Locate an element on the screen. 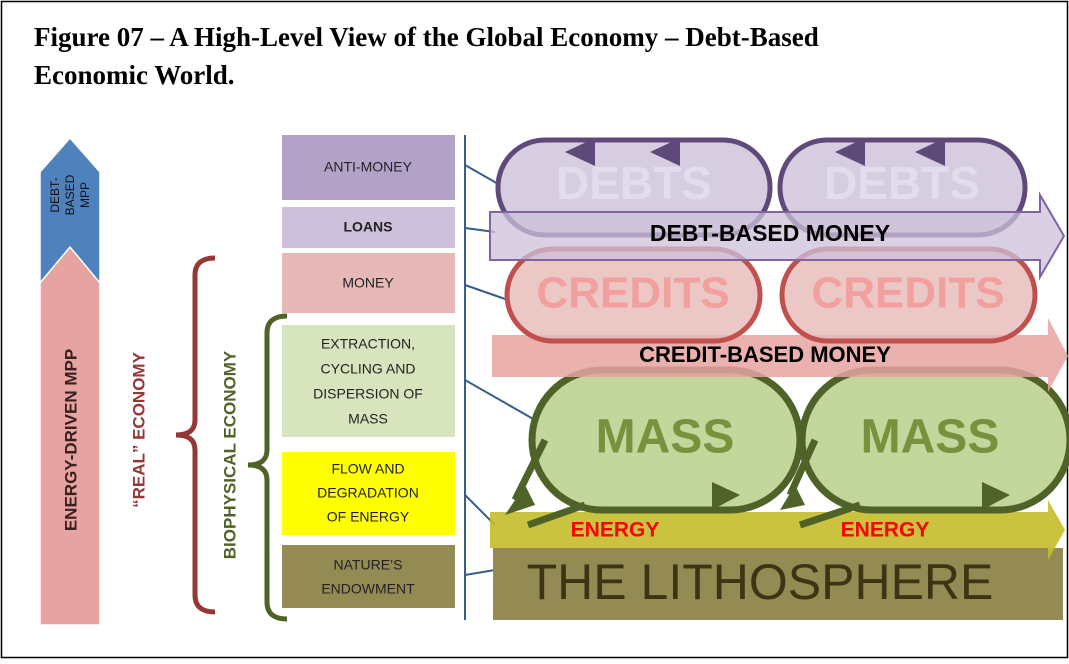  energy-arrow is located at coordinates (777, 530).